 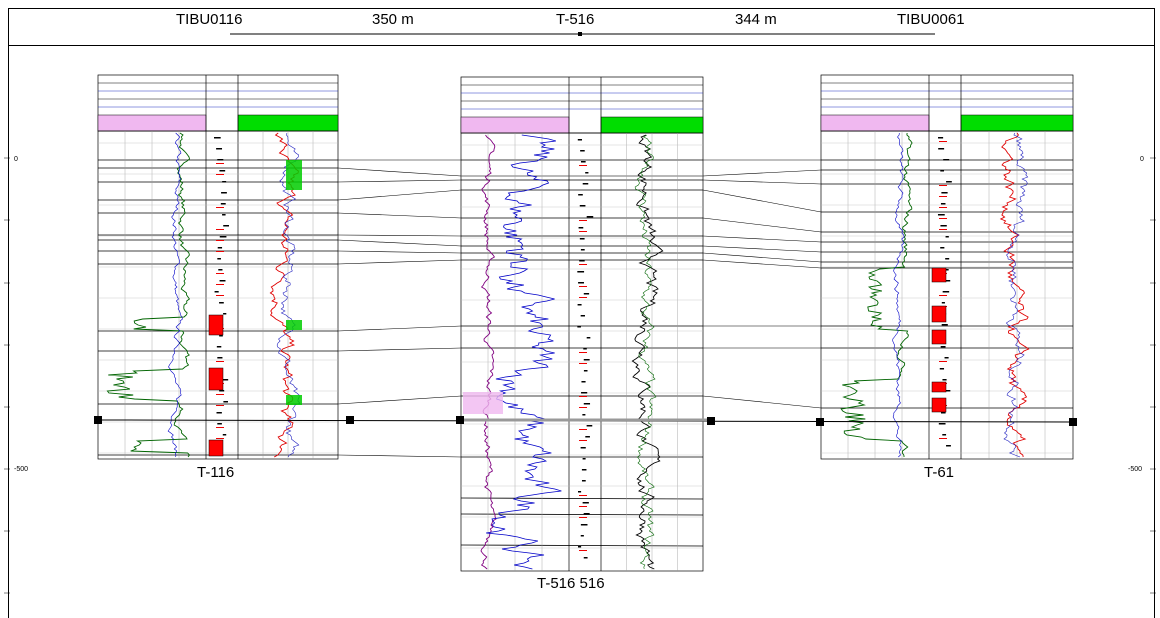 What do you see at coordinates (939, 472) in the screenshot?
I see `well-label-t61: T-61` at bounding box center [939, 472].